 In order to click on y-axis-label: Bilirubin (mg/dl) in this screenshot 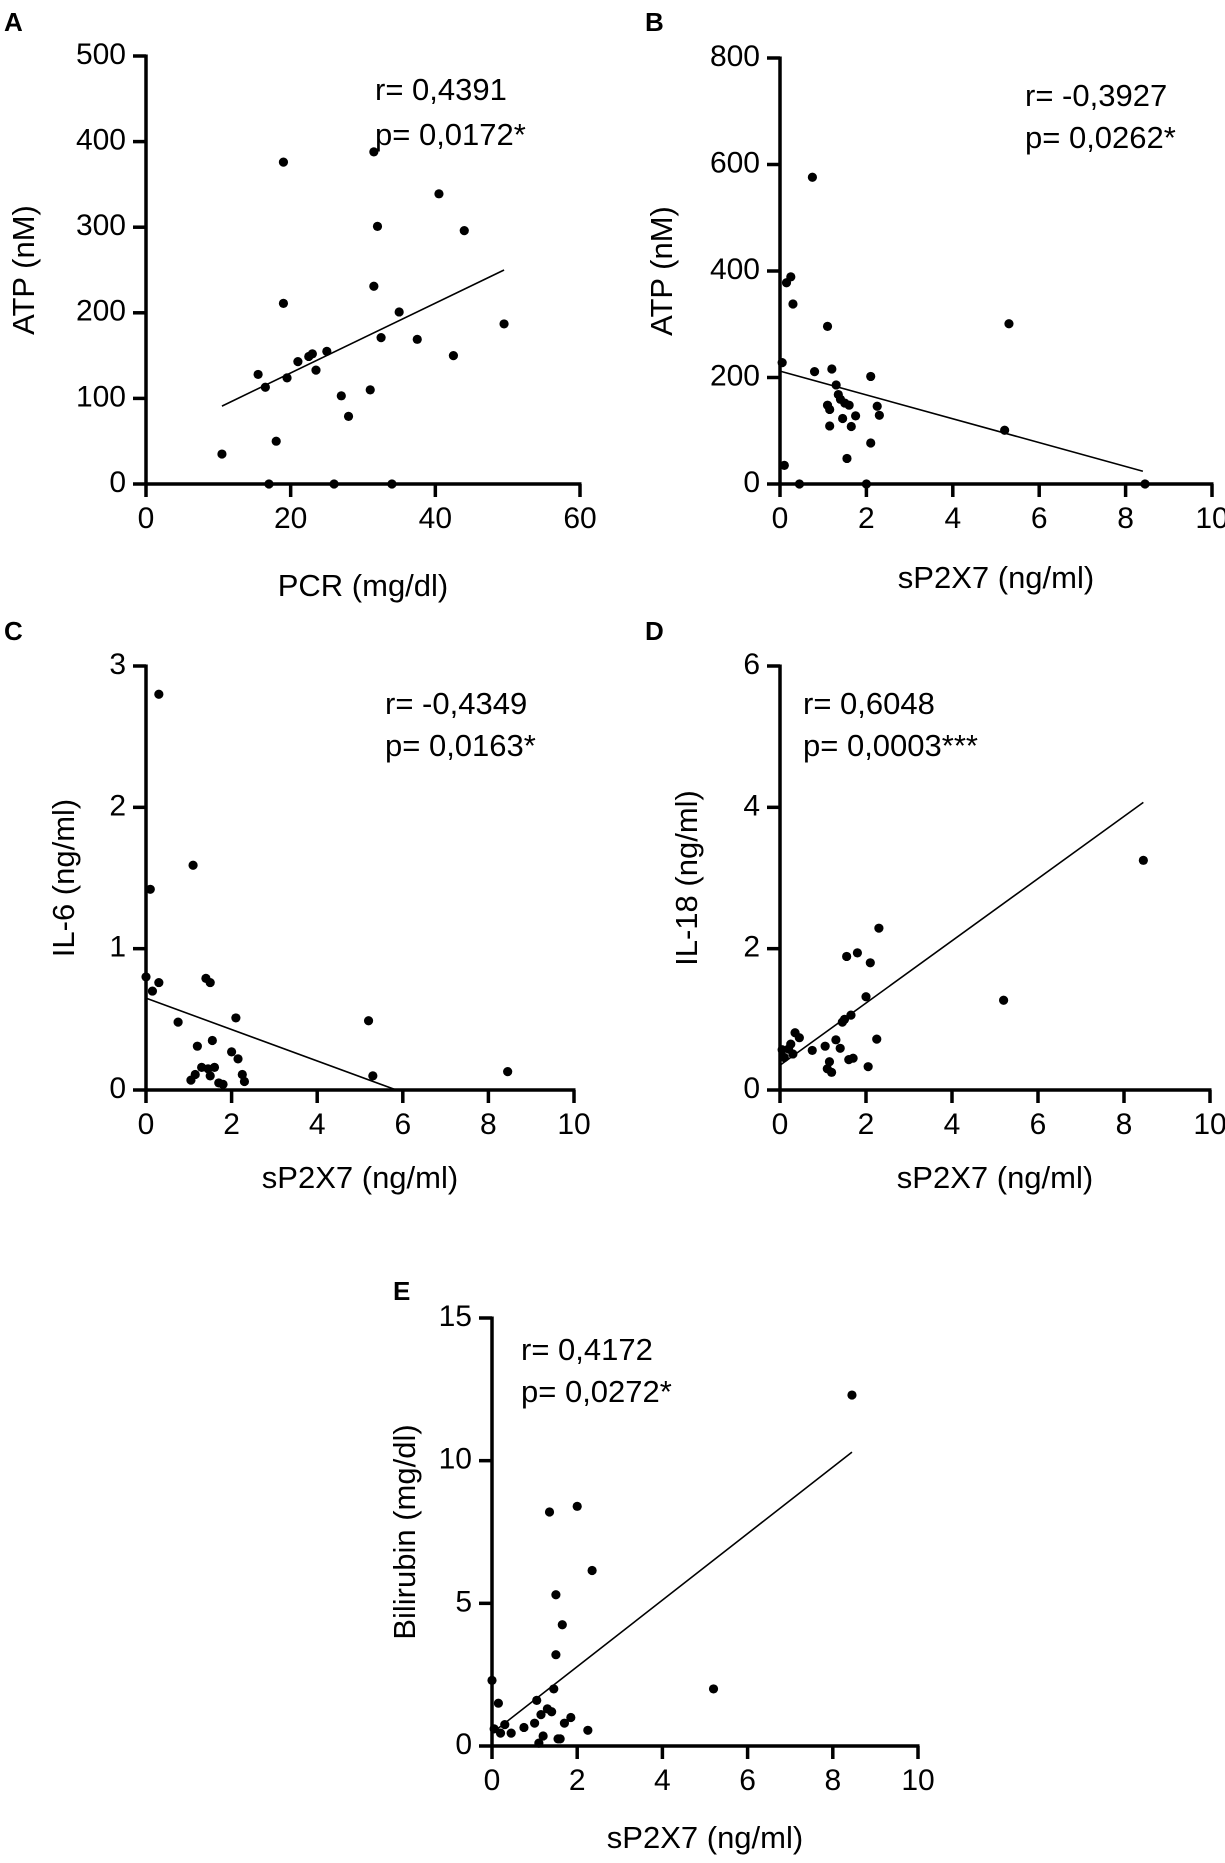, I will do `click(404, 1531)`.